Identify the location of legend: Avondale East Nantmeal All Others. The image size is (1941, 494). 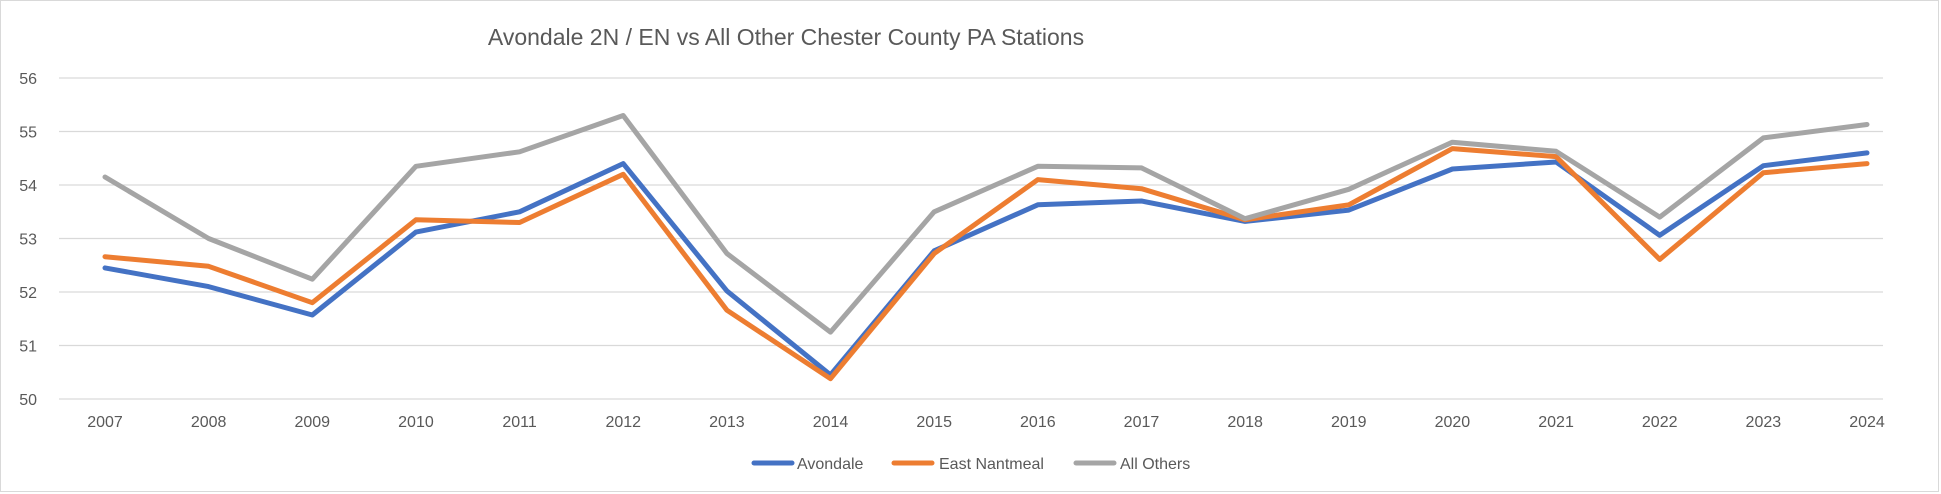
(970, 464).